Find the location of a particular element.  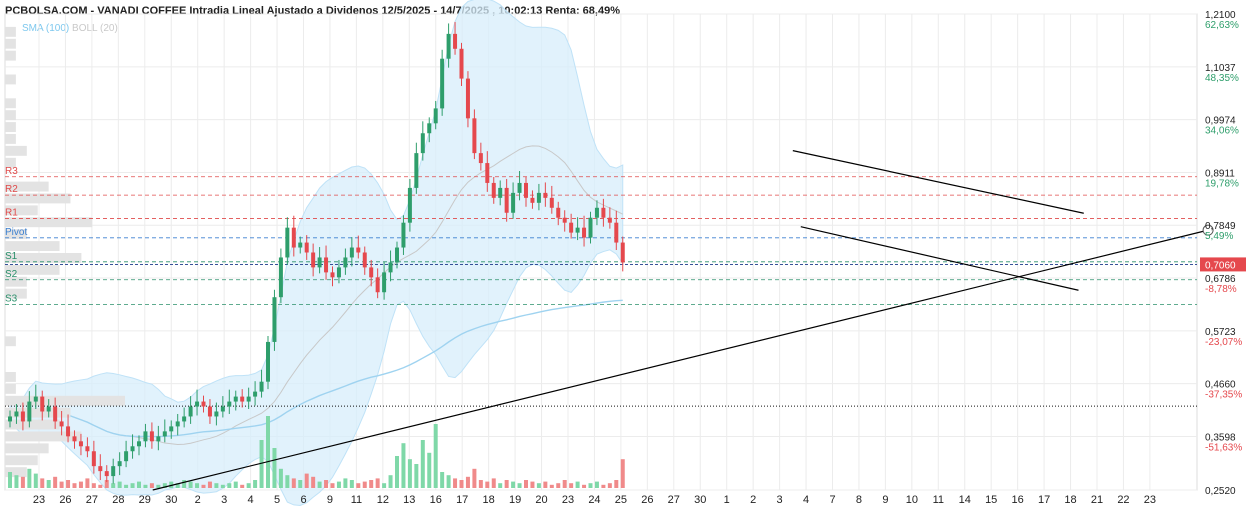

sma-legend: SMA (100) is located at coordinates (46, 28).